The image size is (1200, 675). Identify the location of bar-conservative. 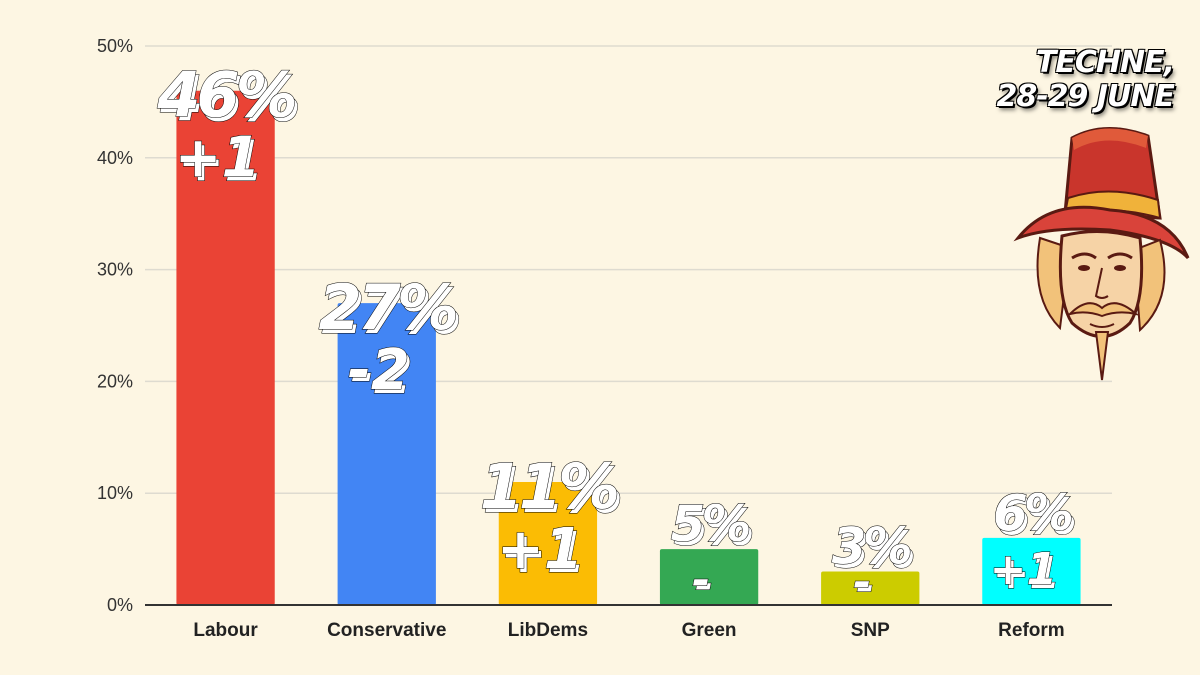
(386, 454).